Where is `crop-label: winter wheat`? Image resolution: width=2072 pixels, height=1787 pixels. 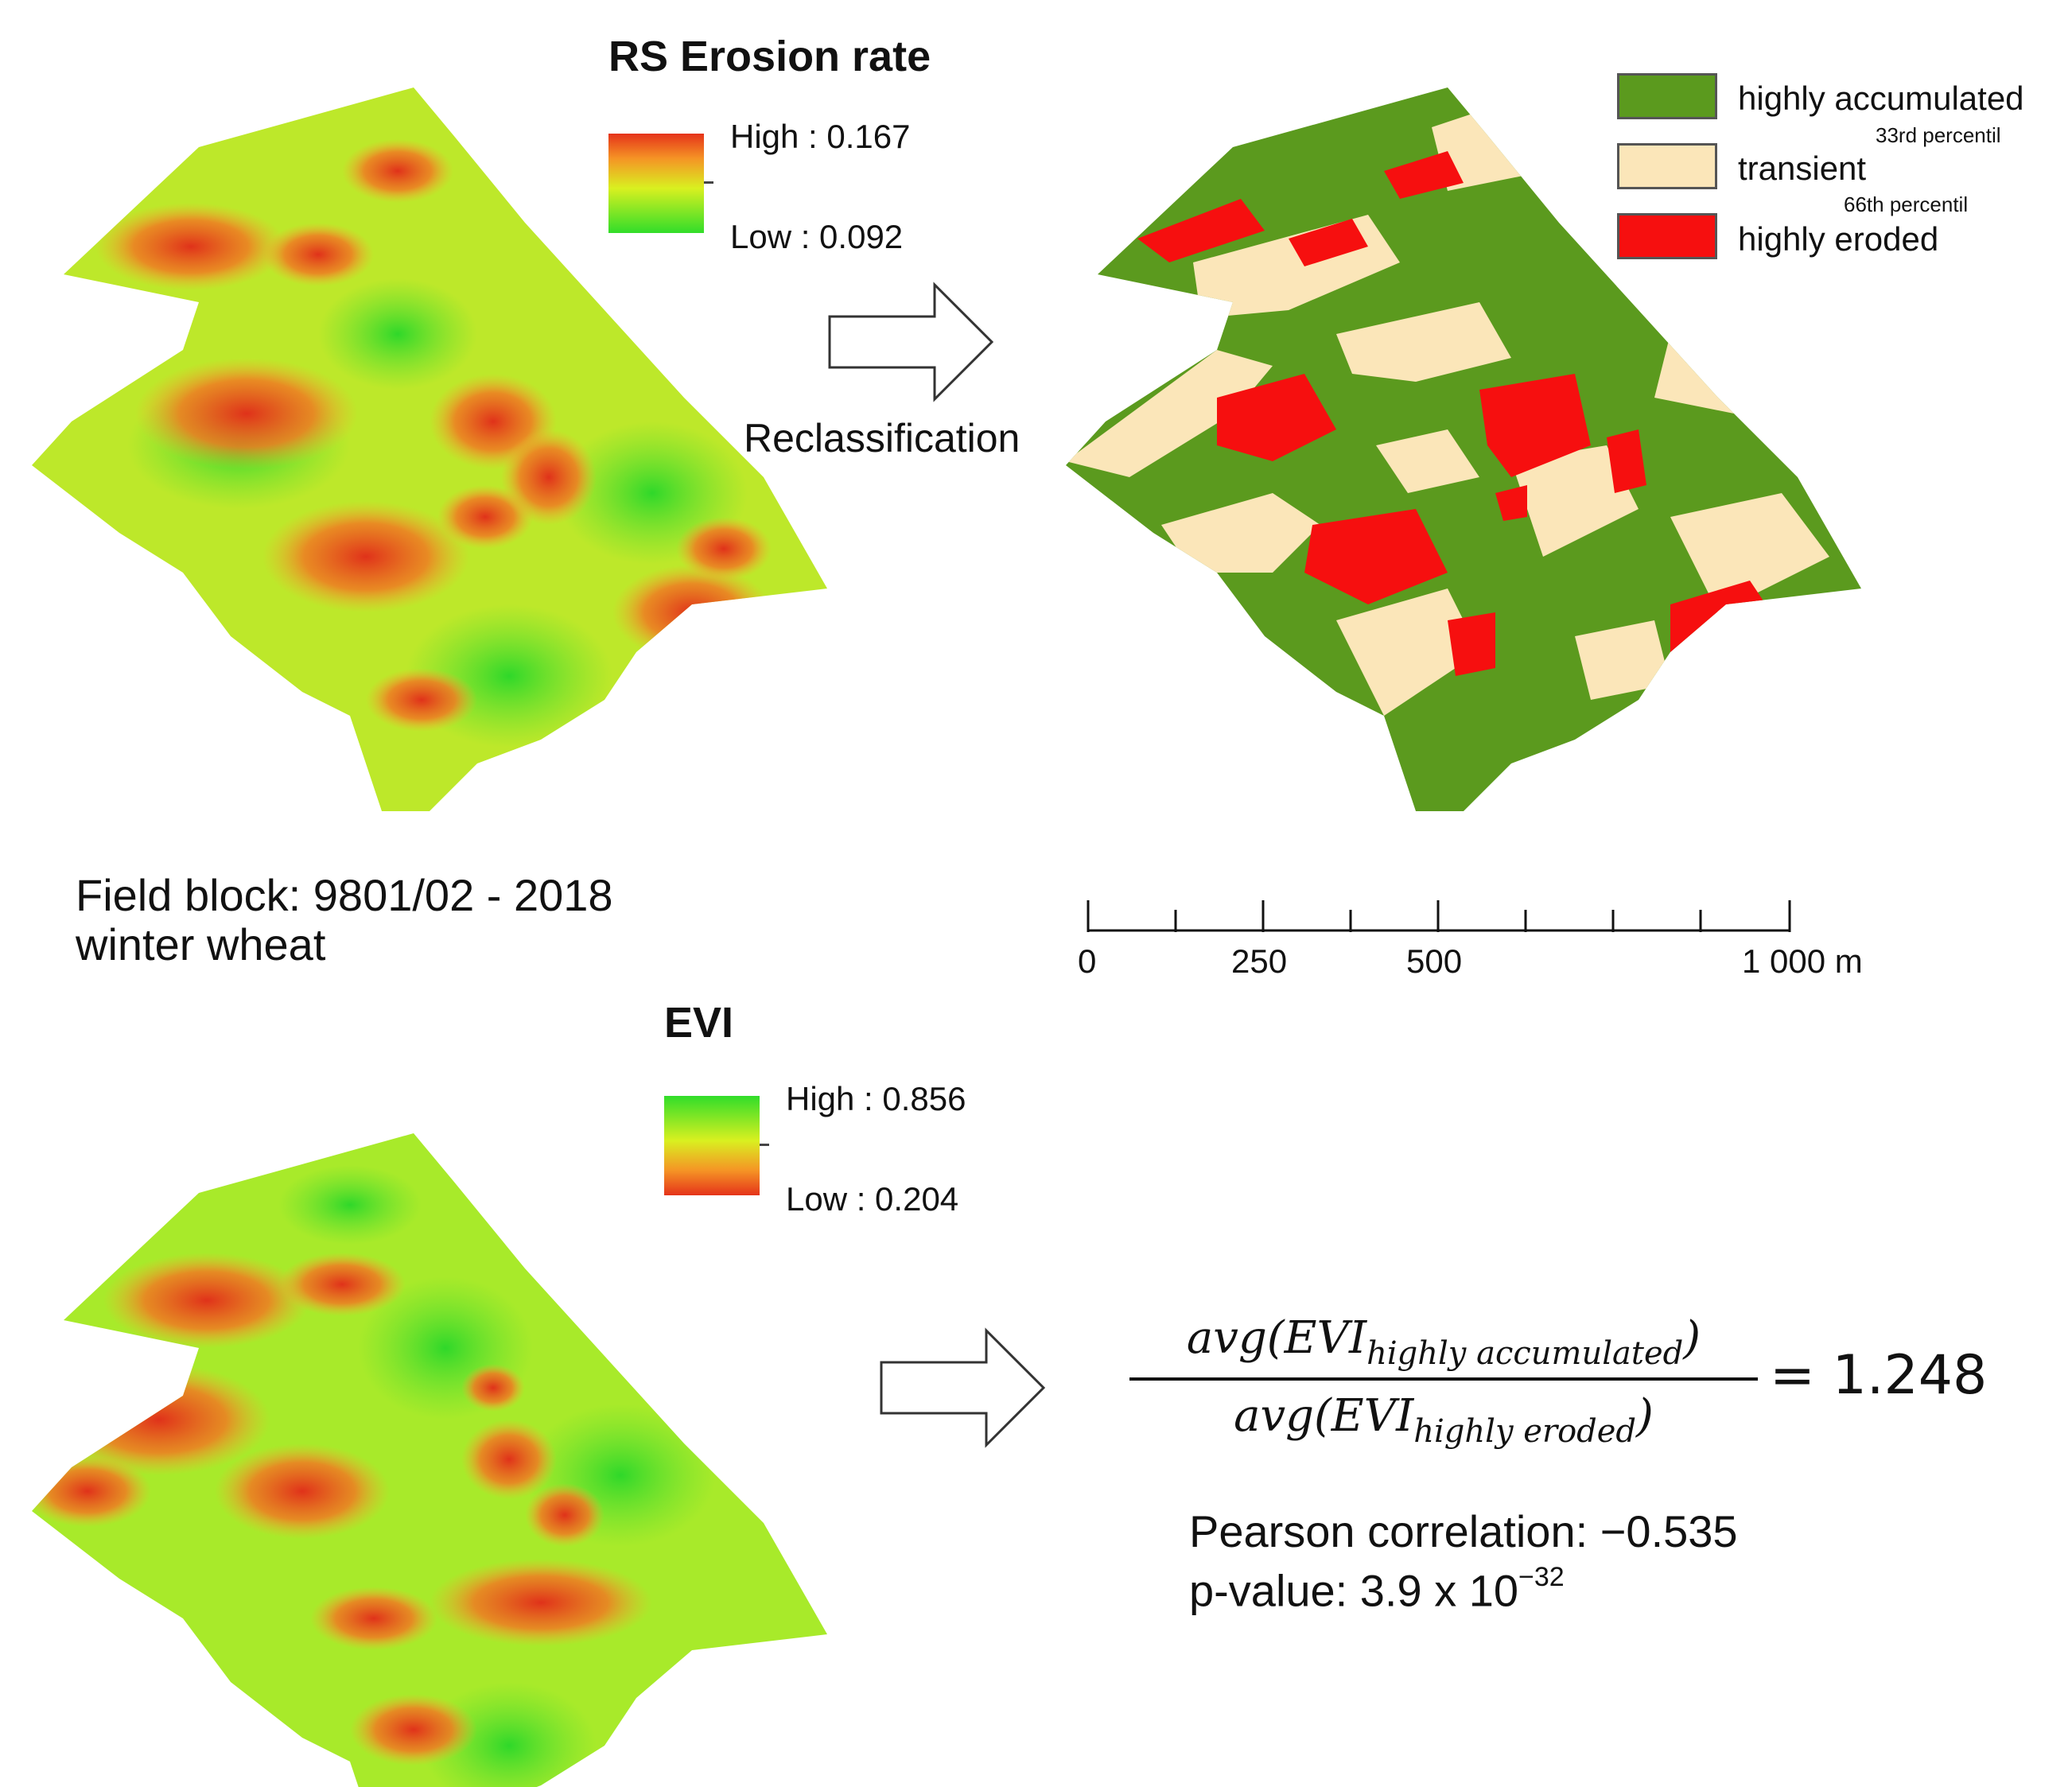 crop-label: winter wheat is located at coordinates (201, 944).